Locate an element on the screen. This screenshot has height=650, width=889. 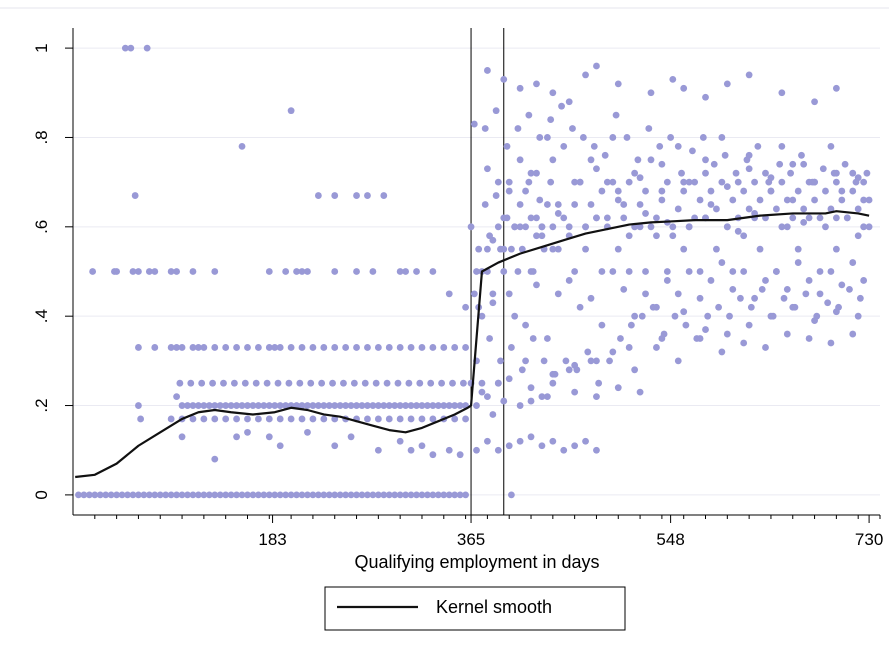
y-tick-labels: 0 .2 .4 .6 .8 1 is located at coordinates (41, 271).